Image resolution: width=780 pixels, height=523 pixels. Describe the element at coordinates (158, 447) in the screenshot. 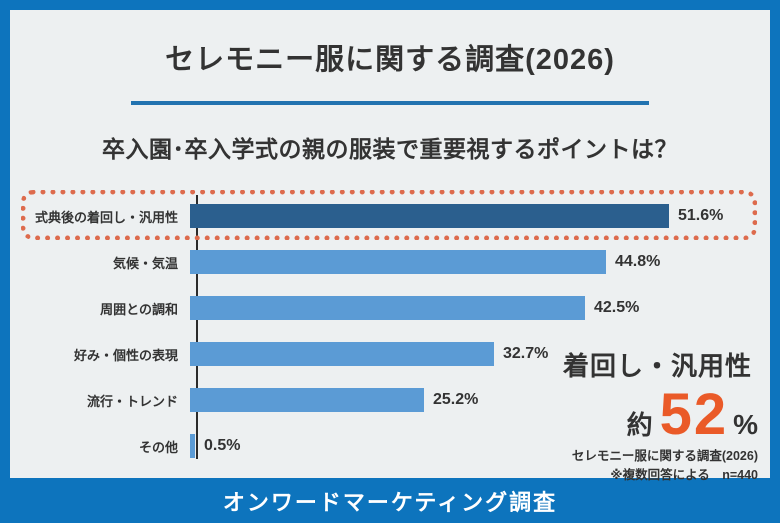

I see `bar-label: その他` at that location.